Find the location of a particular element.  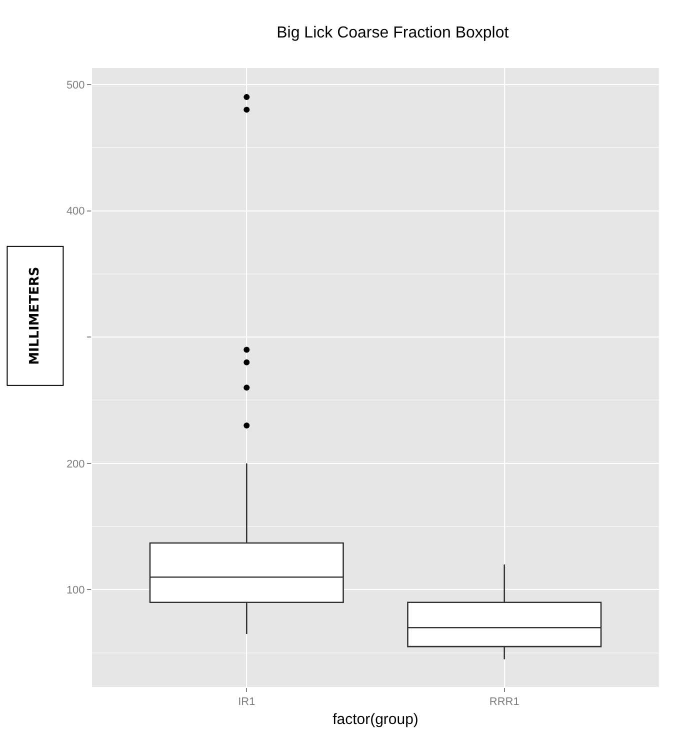

chart-title: Big Lick Coarse Fraction Boxplot is located at coordinates (393, 33).